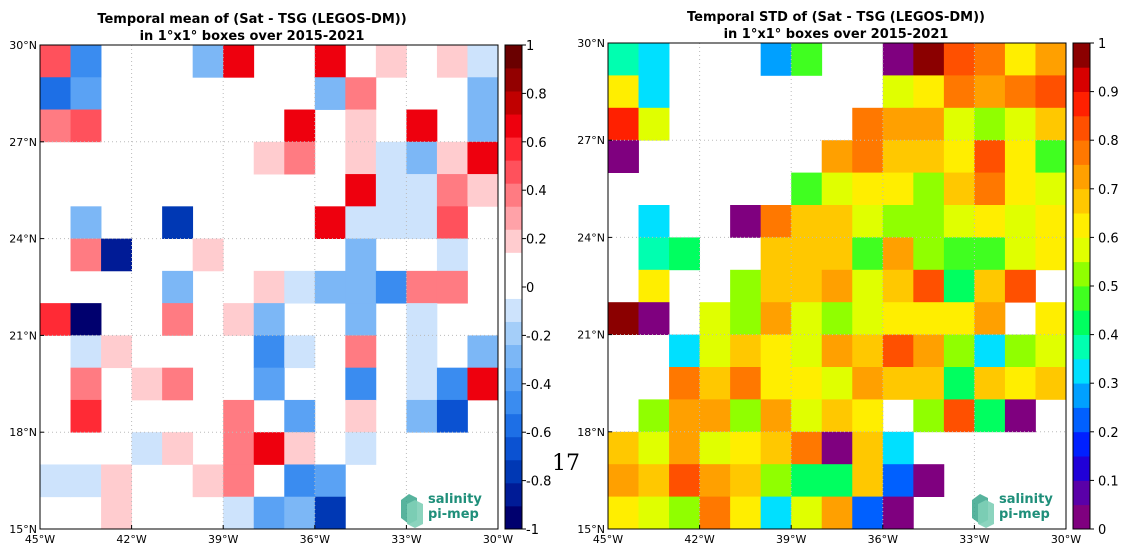 Image resolution: width=1127 pixels, height=549 pixels. I want to click on chart-subtitle: in 1°x1° boxes over 2015-2021, so click(252, 36).